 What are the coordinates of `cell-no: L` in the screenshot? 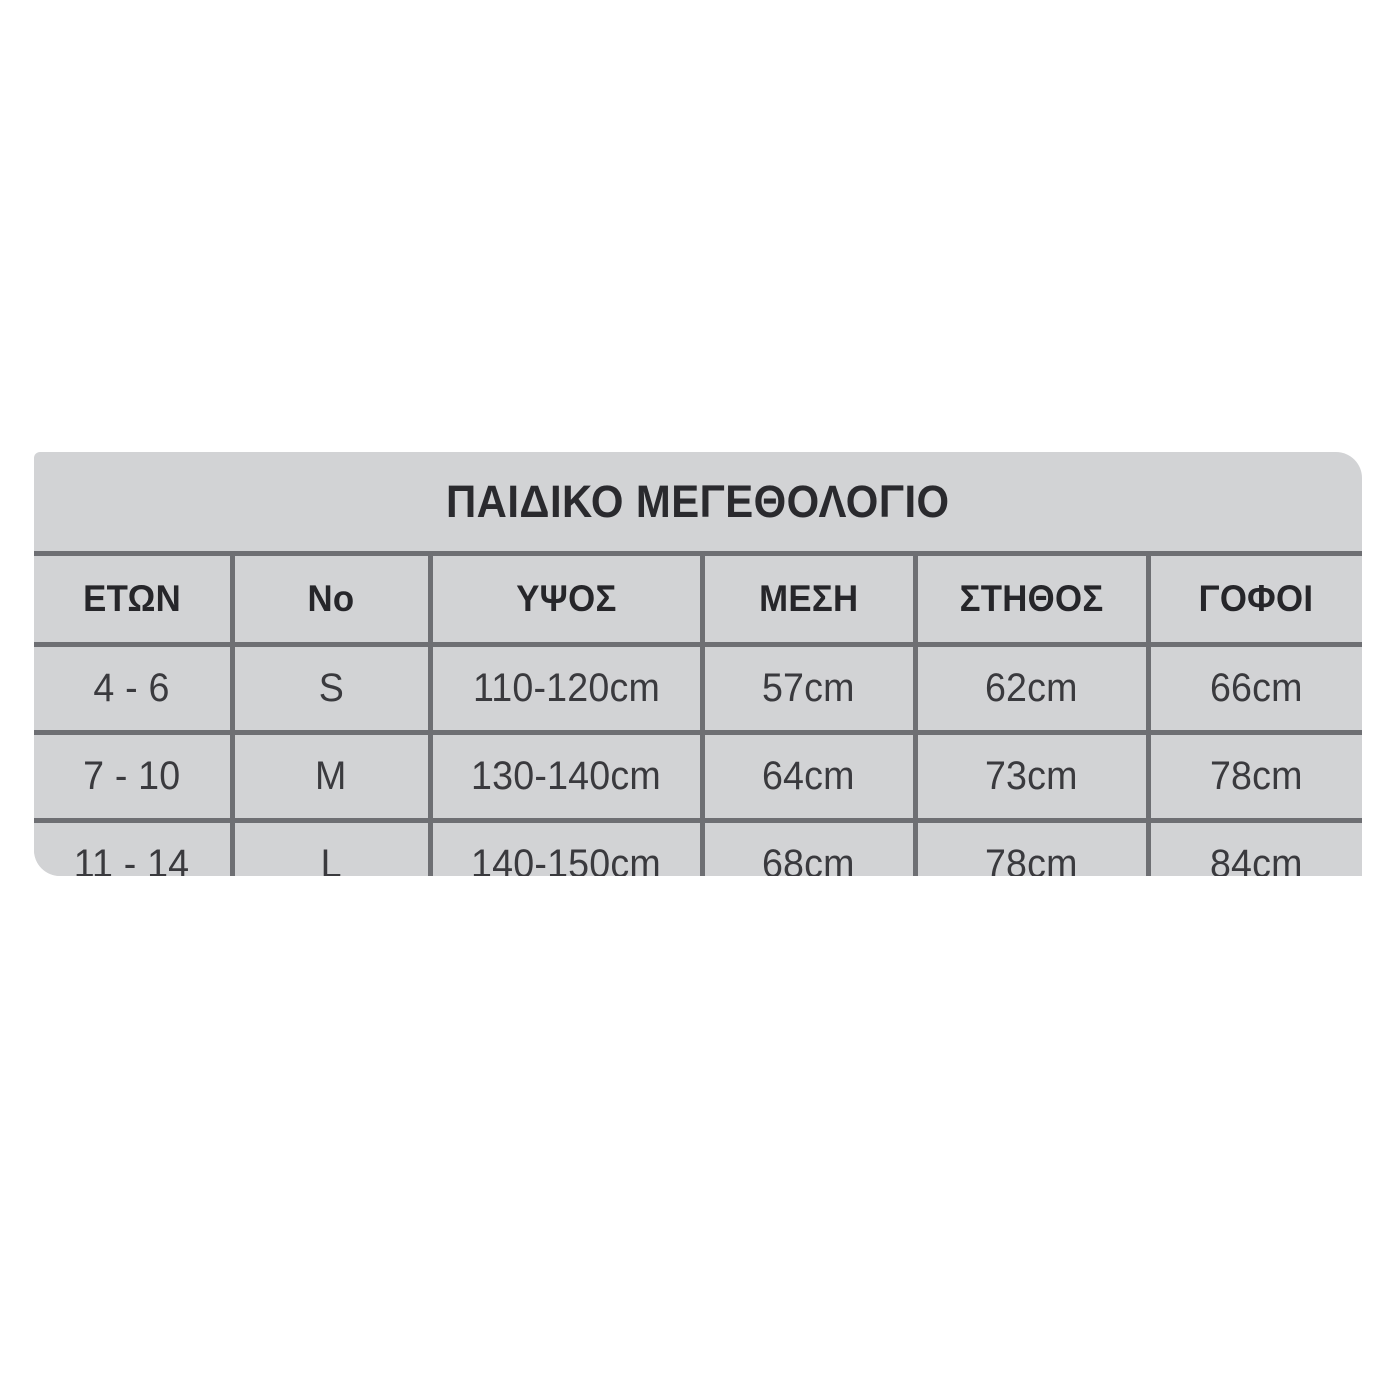 It's located at (332, 847).